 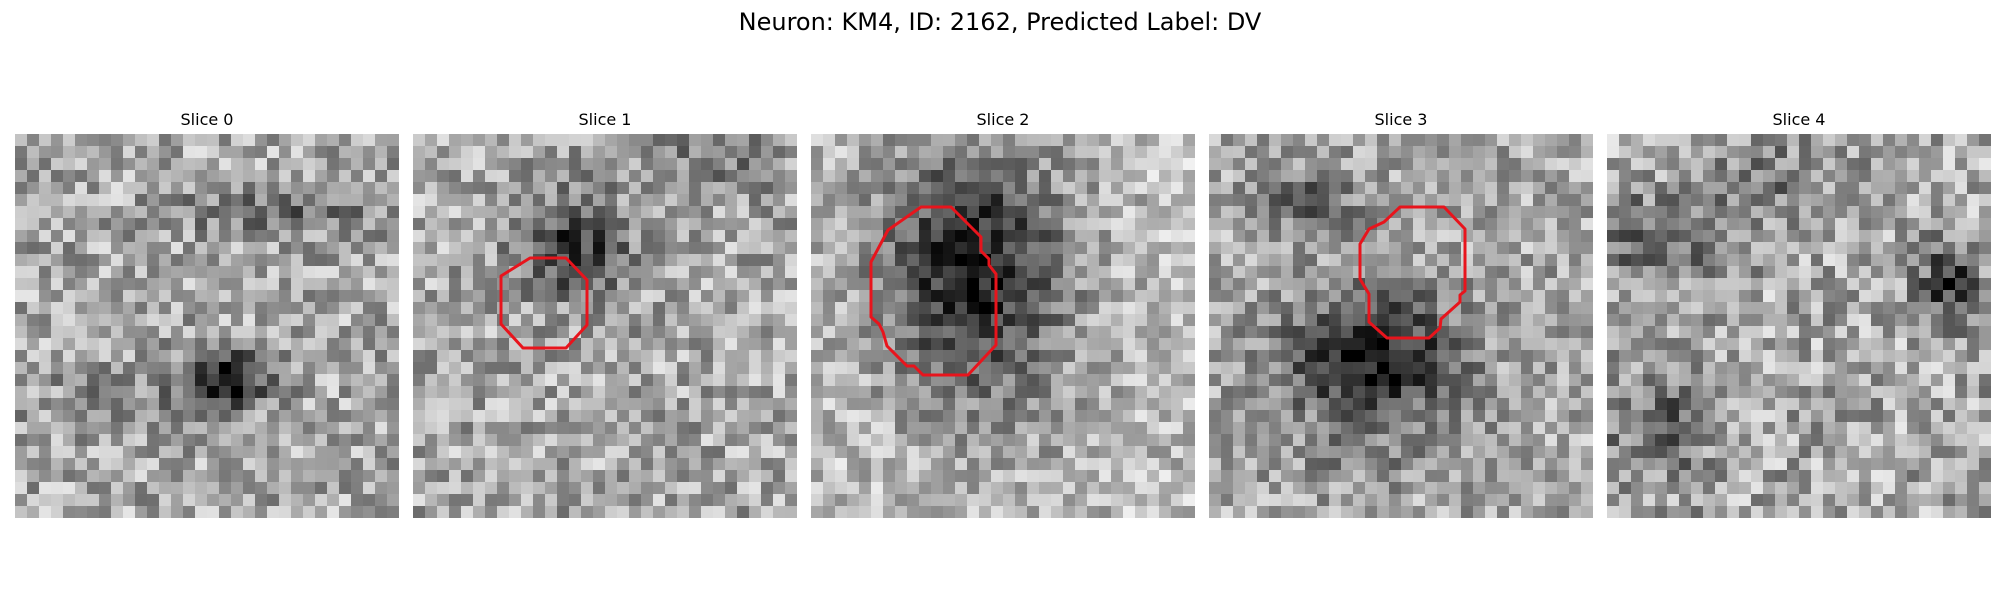 I want to click on slice-panel-1: Slice 1, so click(x=605, y=312).